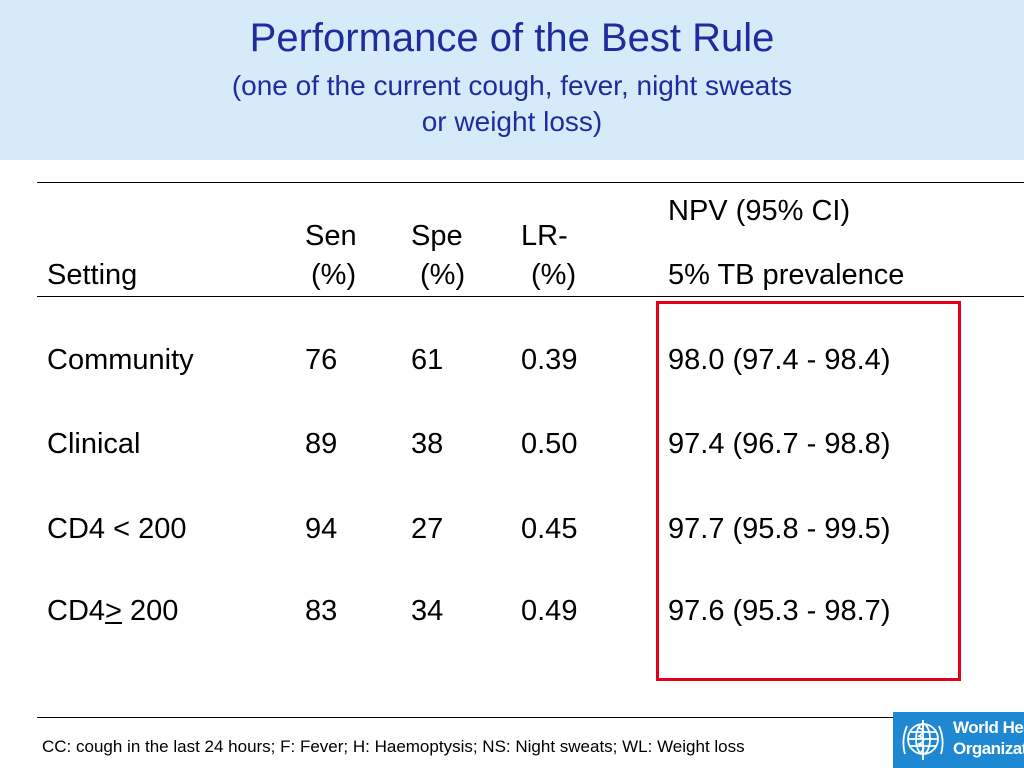 This screenshot has width=1024, height=768. What do you see at coordinates (512, 38) in the screenshot?
I see `slide-title: Performance of the Best Rule` at bounding box center [512, 38].